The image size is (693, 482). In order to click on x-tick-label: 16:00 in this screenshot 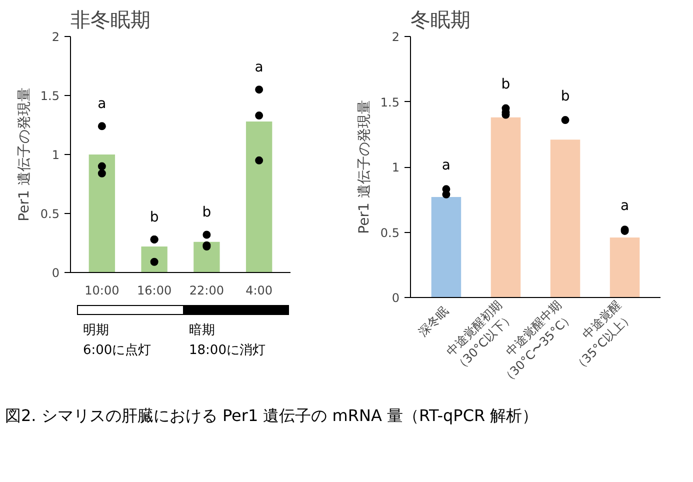, I will do `click(154, 291)`.